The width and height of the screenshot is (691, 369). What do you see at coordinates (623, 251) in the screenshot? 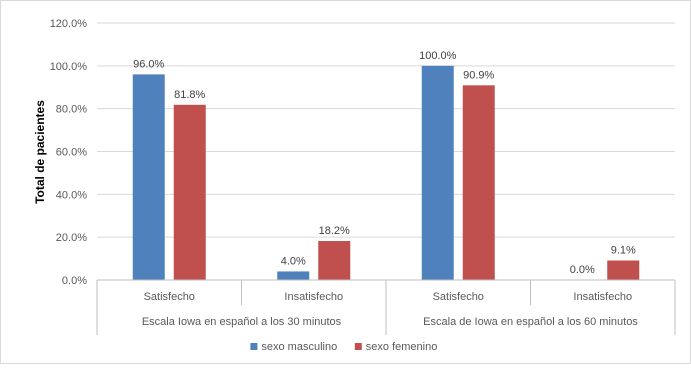
I see `data-label: 9.1%` at bounding box center [623, 251].